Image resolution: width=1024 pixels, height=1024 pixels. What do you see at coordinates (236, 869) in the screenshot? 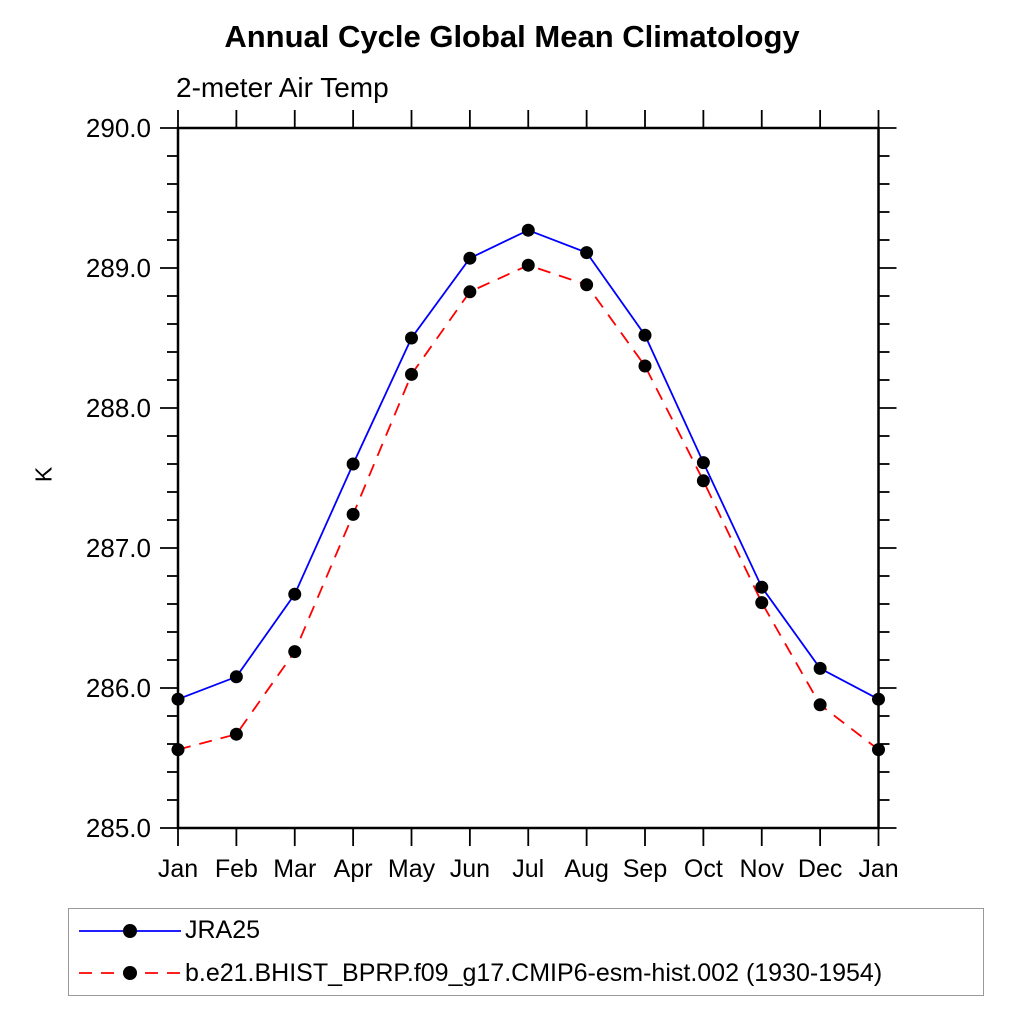
I see `x-tick-label: Feb` at bounding box center [236, 869].